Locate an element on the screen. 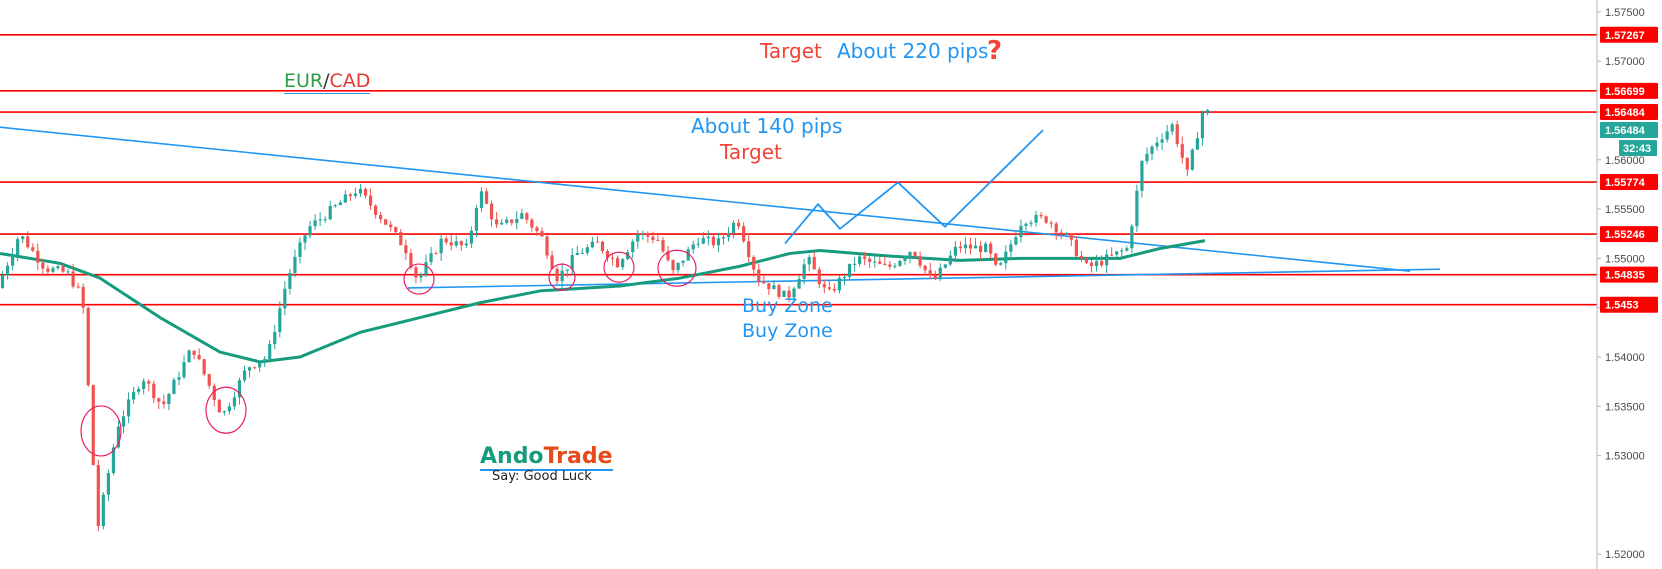  level-tag-3-text: 1.55774 is located at coordinates (1625, 183).